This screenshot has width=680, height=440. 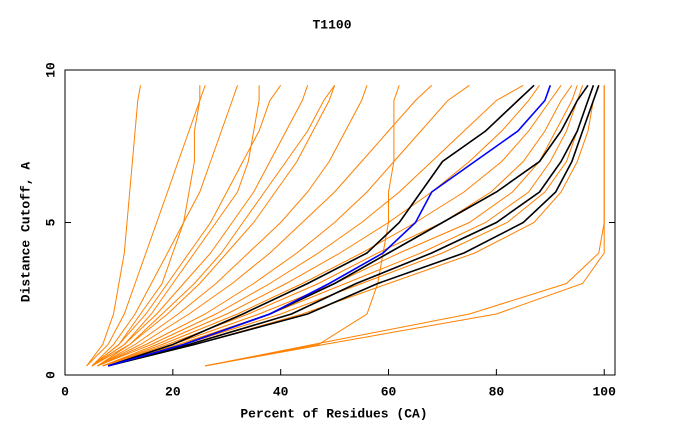 What do you see at coordinates (331, 24) in the screenshot?
I see `chart-title: T1100` at bounding box center [331, 24].